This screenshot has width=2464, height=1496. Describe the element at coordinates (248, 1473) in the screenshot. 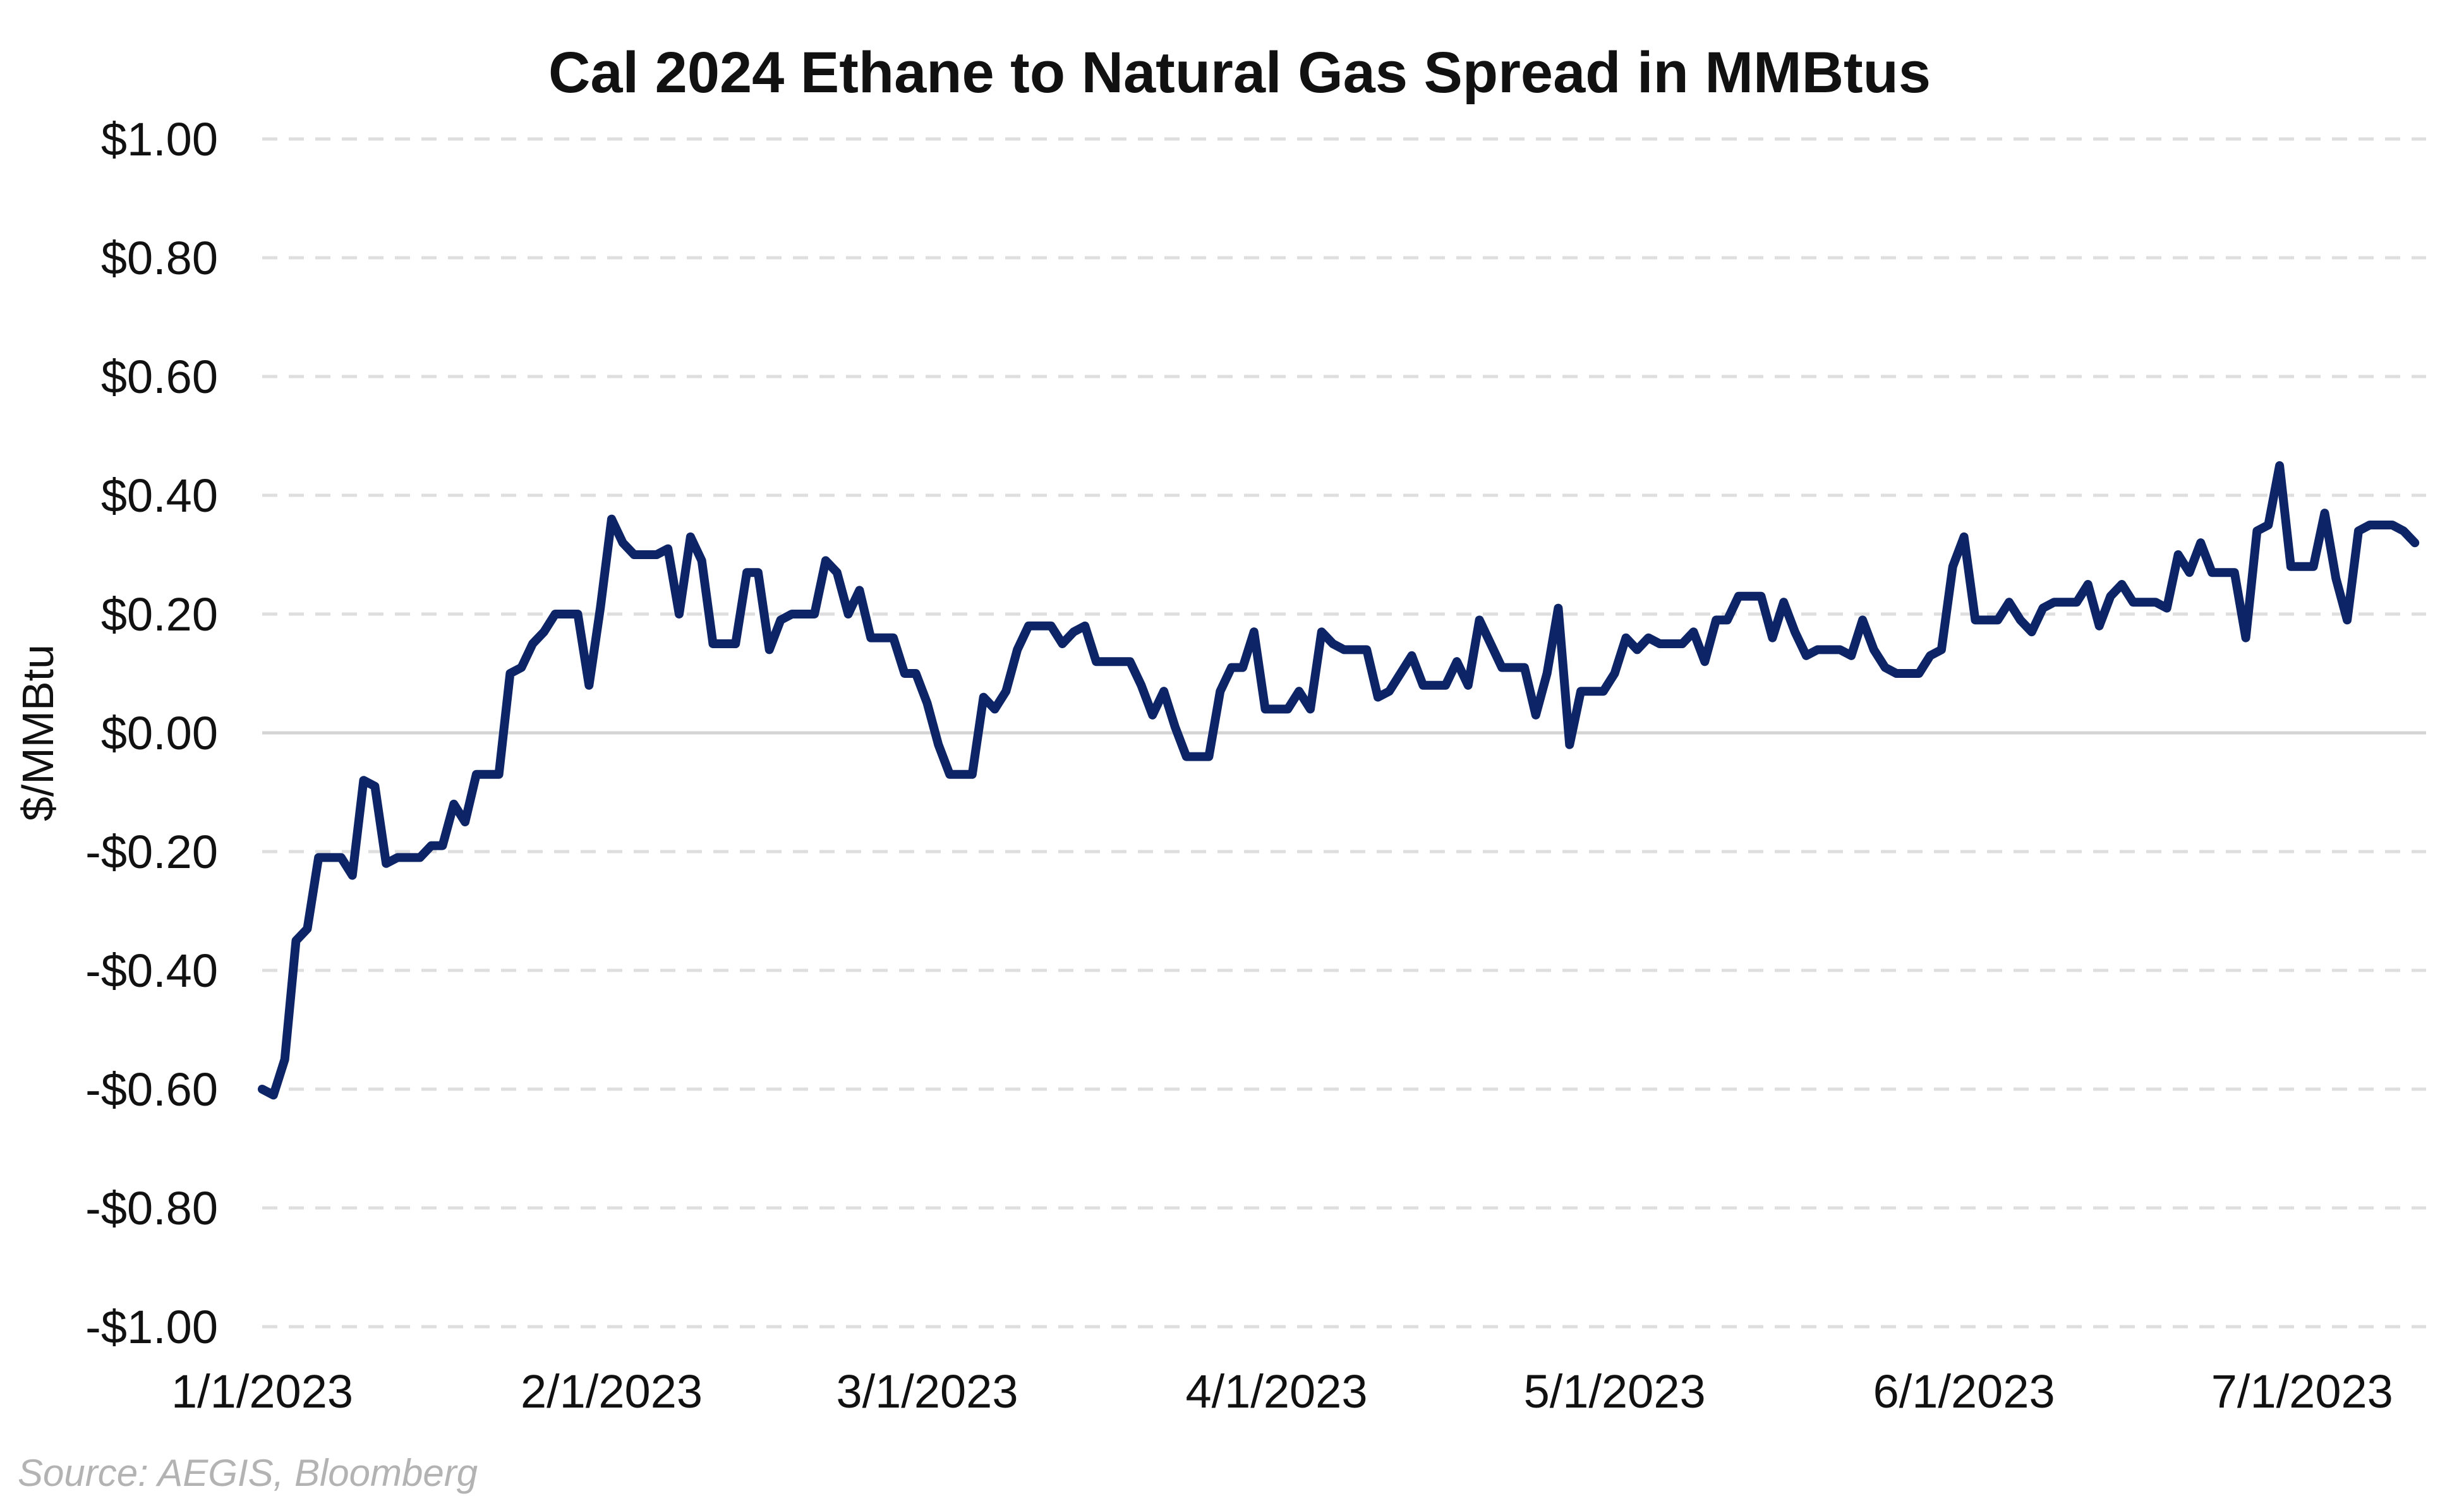

I see `source-note: Source: AEGIS, Bloomberg` at that location.